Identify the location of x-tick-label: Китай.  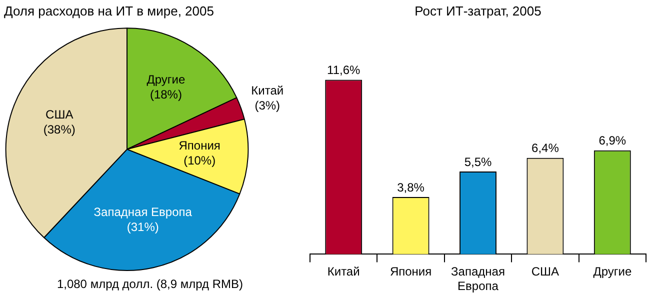
(343, 271).